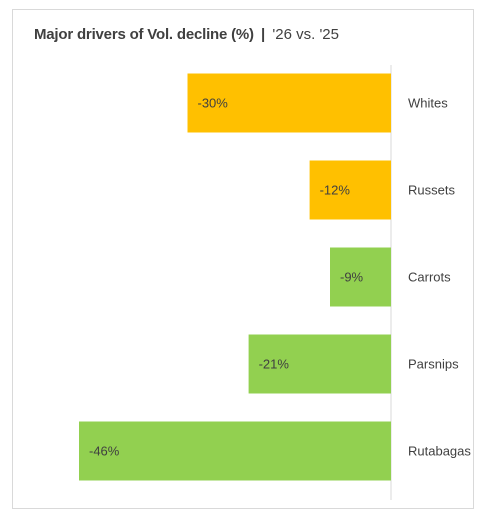  Describe the element at coordinates (429, 277) in the screenshot. I see `category-label-carrots: Carrots` at that location.